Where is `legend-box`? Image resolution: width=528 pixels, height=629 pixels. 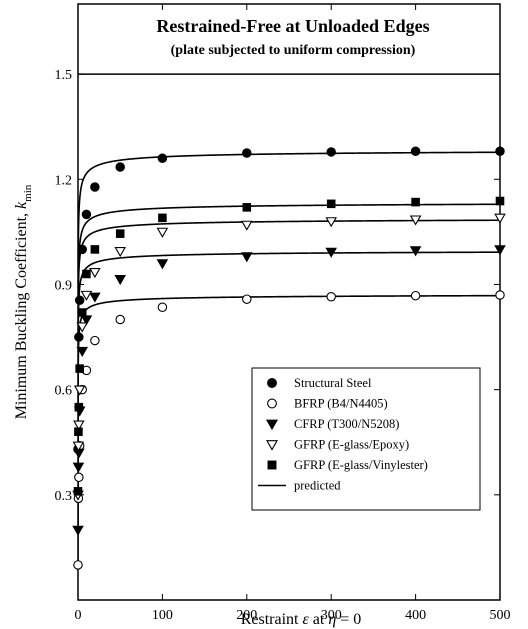 legend-box is located at coordinates (366, 439).